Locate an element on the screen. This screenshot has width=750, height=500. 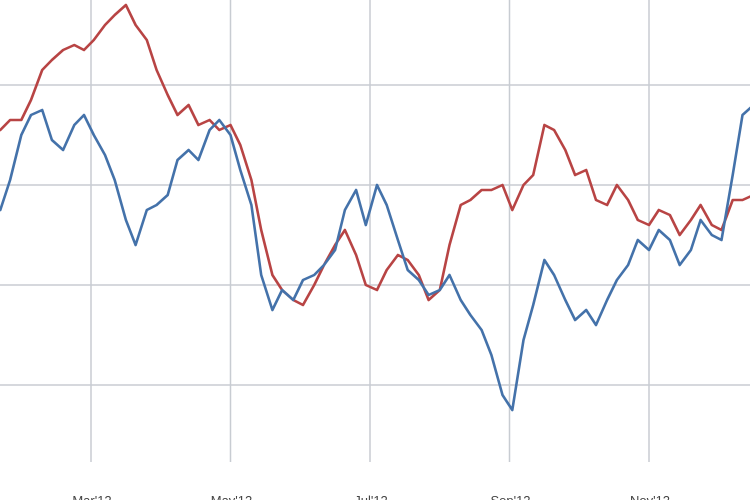
x-tick-label: Nov'12 is located at coordinates (650, 496).